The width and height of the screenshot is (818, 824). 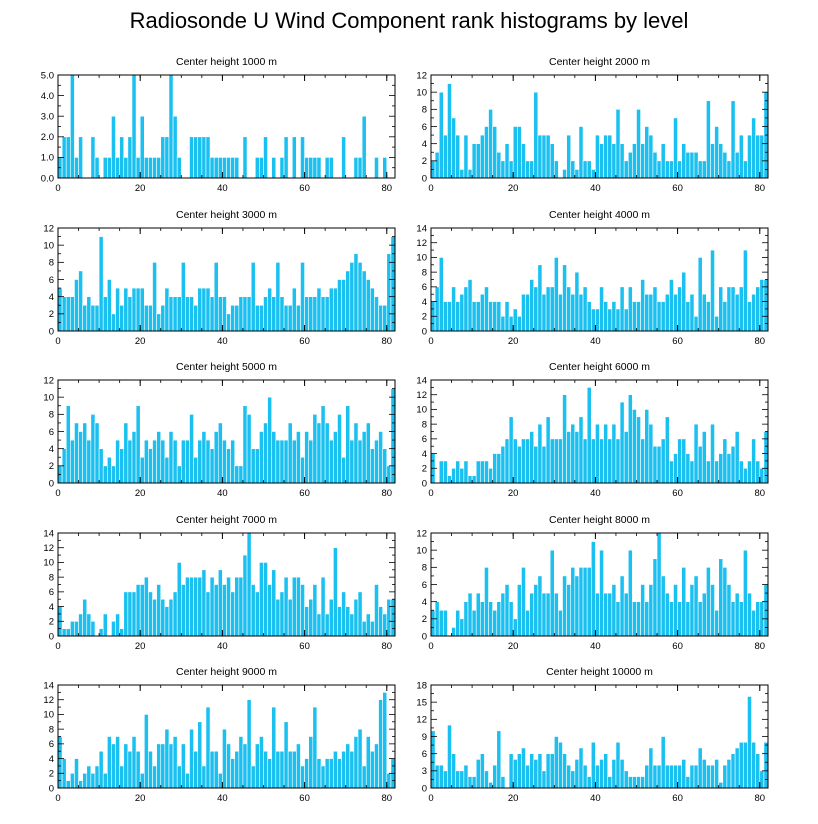 What do you see at coordinates (592, 742) in the screenshot?
I see `histogram-plot: 0 20 40 60 80 0 3 6 9 12 15 18` at bounding box center [592, 742].